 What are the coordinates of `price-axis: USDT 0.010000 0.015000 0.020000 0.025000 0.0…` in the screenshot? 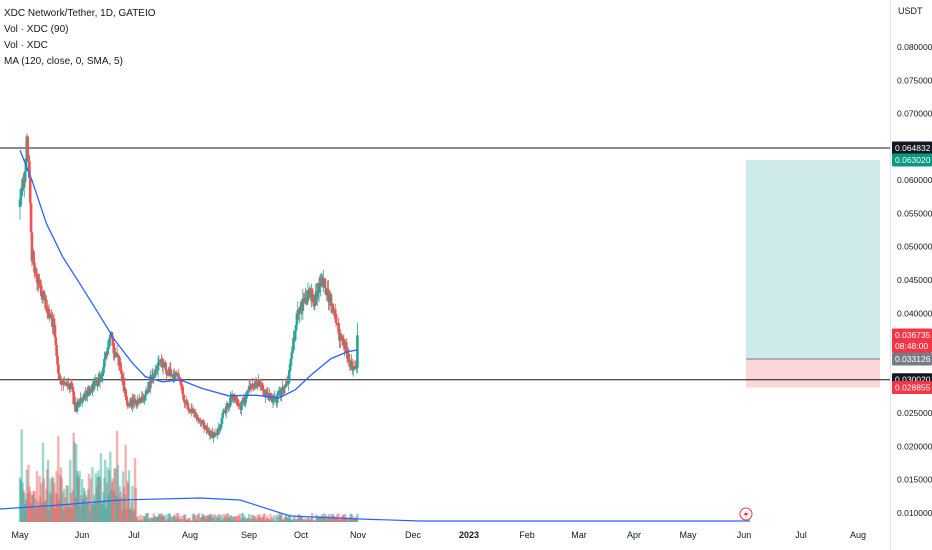 It's located at (911, 275).